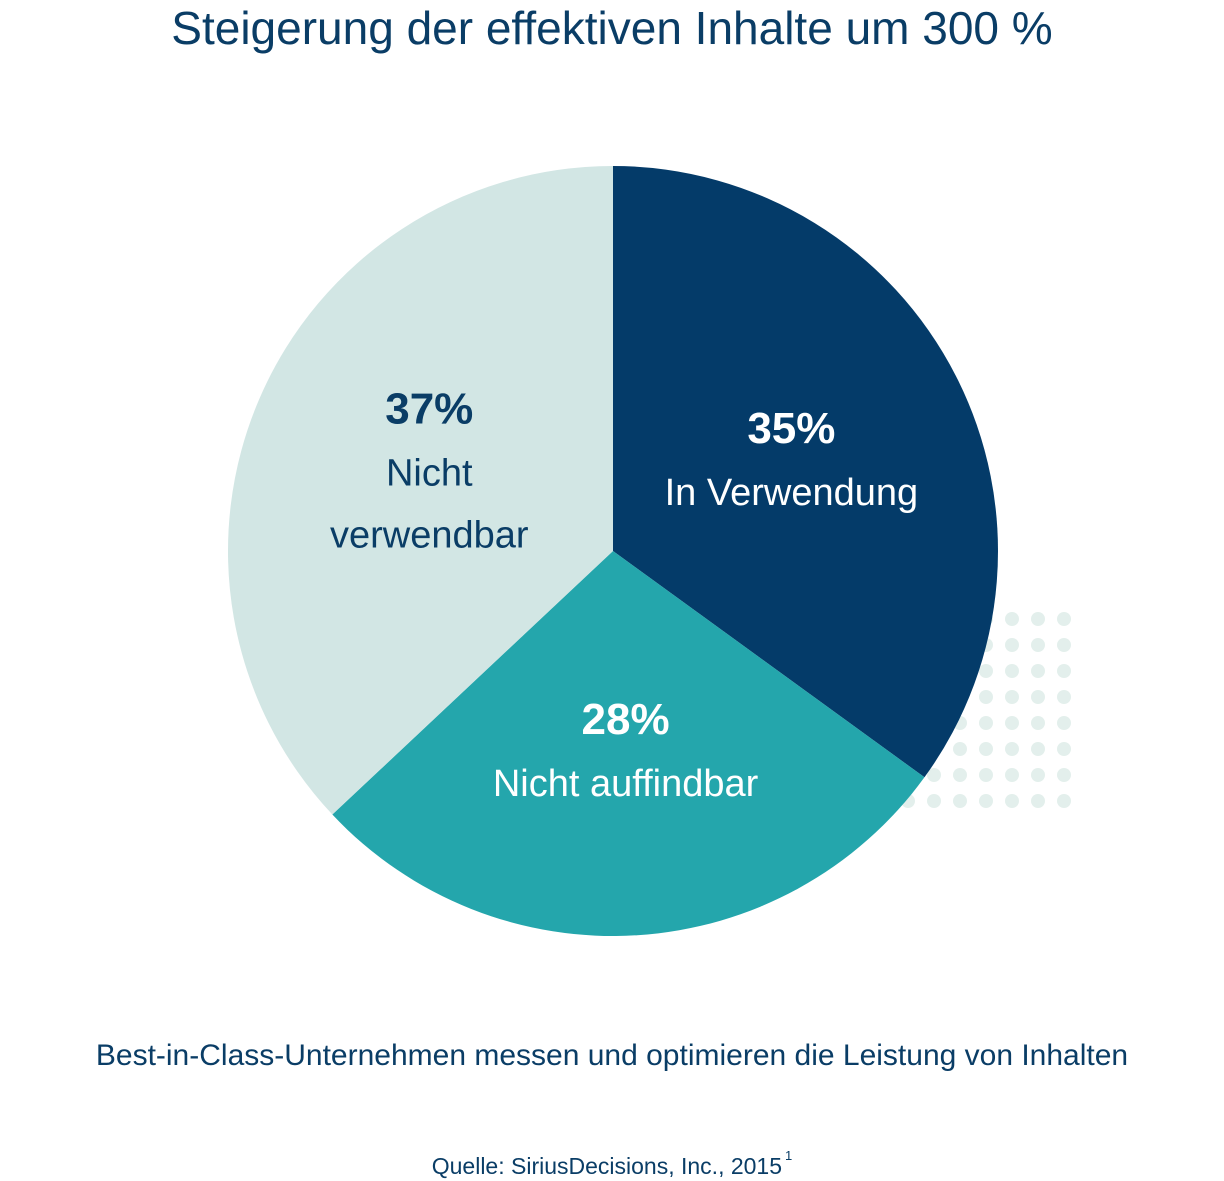 This screenshot has width=1224, height=1181. Describe the element at coordinates (791, 428) in the screenshot. I see `slice-value-label: 35%` at that location.